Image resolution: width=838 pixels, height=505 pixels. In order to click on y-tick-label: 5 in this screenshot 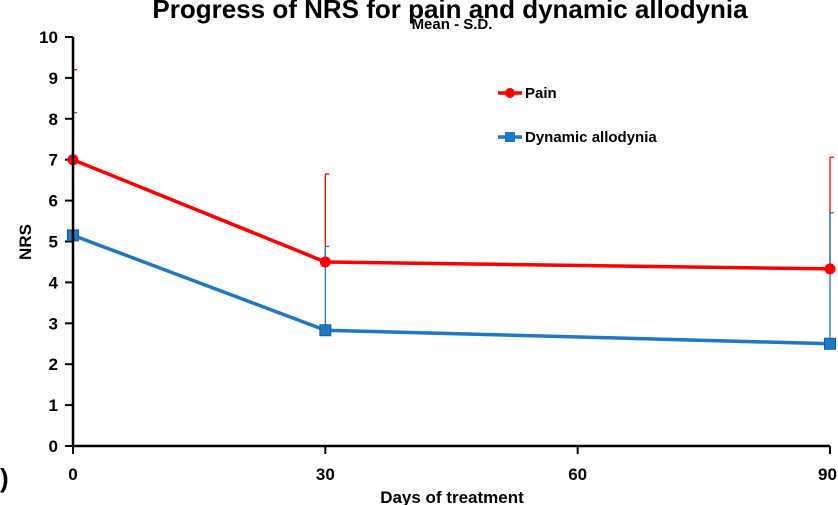, I will do `click(53, 242)`.